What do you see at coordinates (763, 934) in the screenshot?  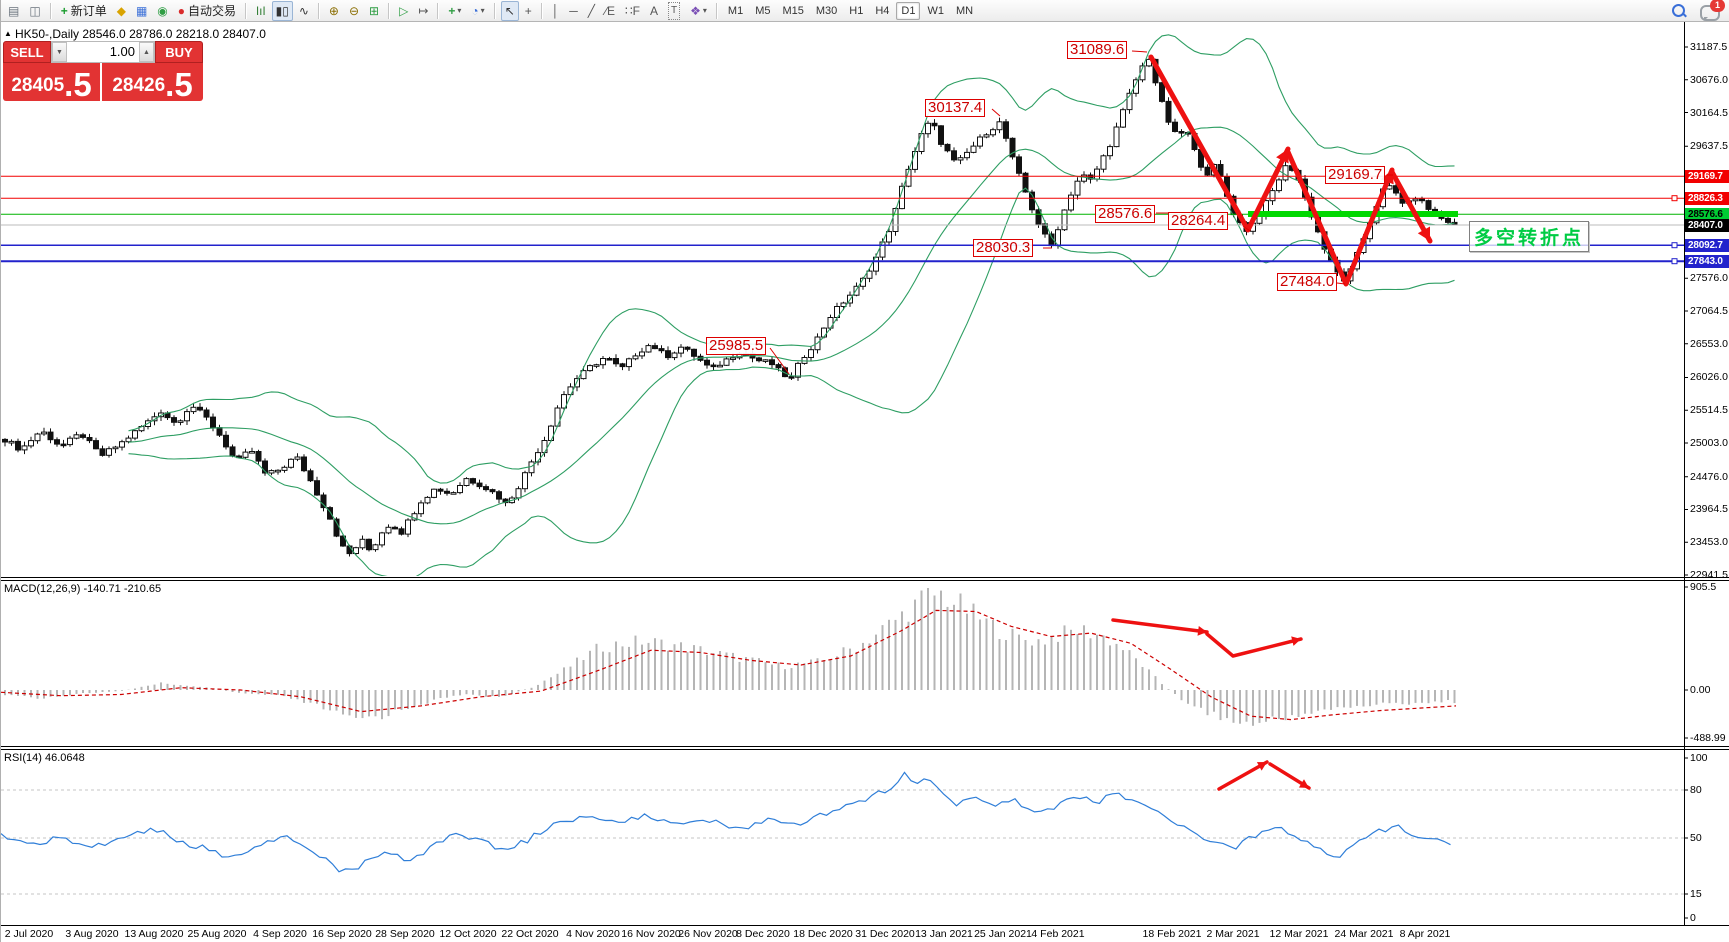 I see `date-axis-label: 8 Dec 2020` at bounding box center [763, 934].